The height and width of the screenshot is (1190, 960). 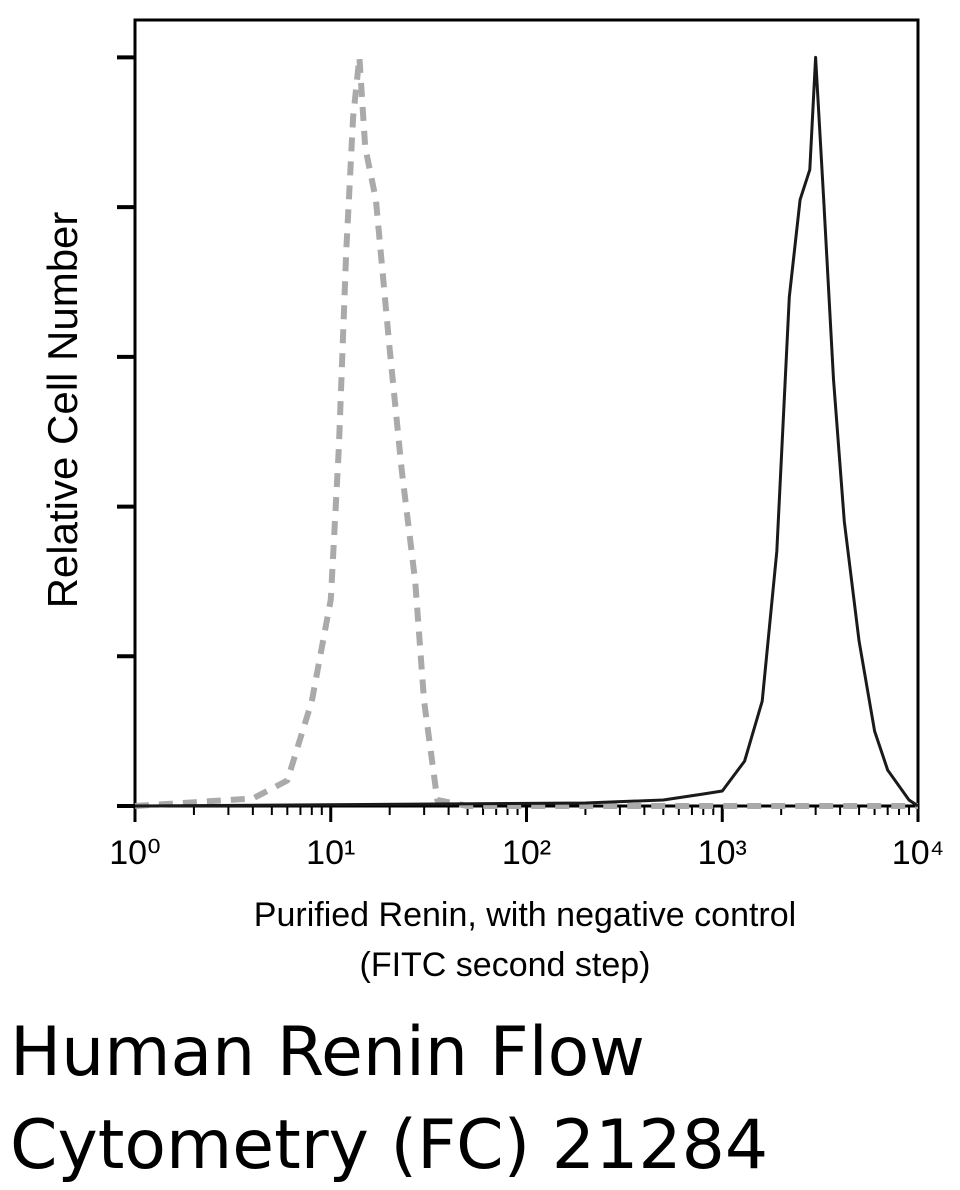 I want to click on x-tick-label: 10⁴, so click(x=918, y=853).